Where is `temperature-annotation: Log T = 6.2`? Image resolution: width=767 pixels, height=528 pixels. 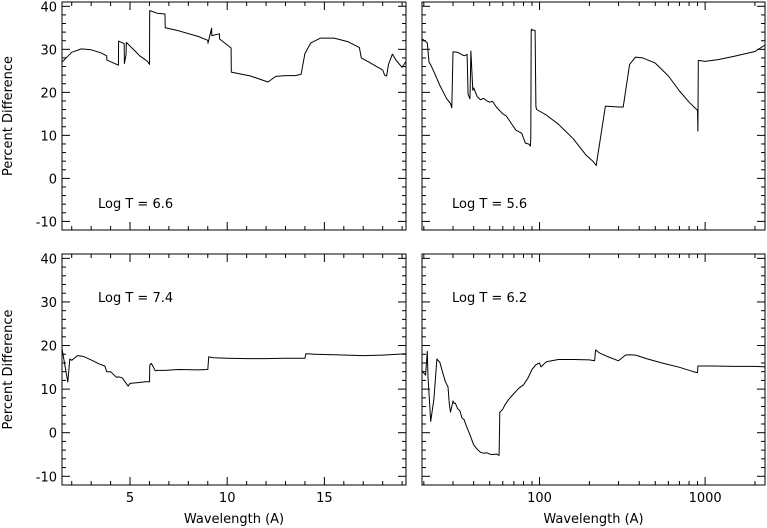
temperature-annotation: Log T = 6.2 is located at coordinates (489, 298).